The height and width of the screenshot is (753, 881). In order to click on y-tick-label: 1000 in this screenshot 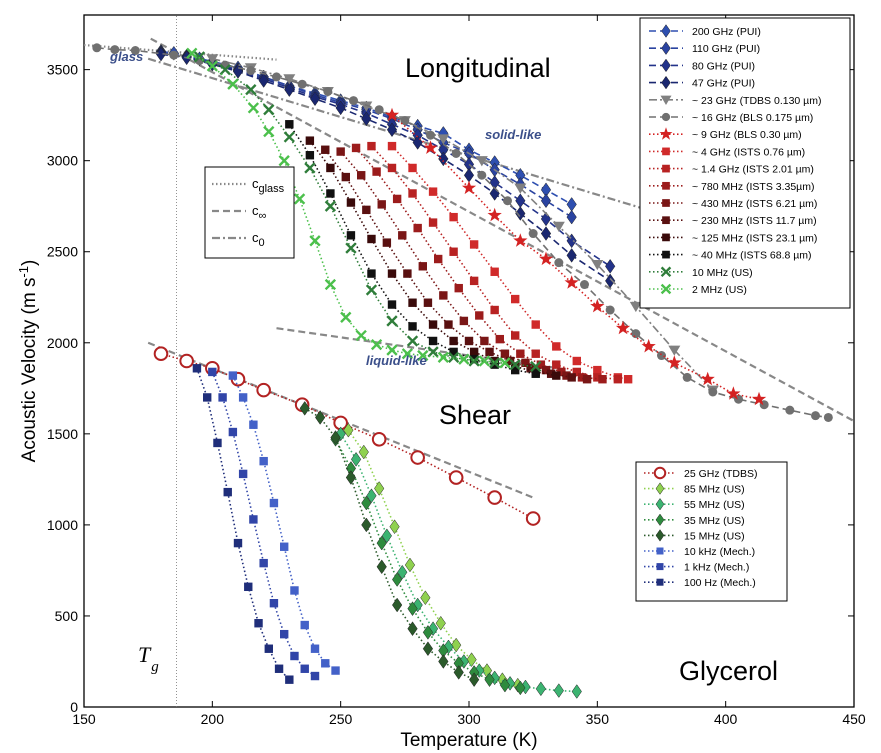, I will do `click(62, 525)`.